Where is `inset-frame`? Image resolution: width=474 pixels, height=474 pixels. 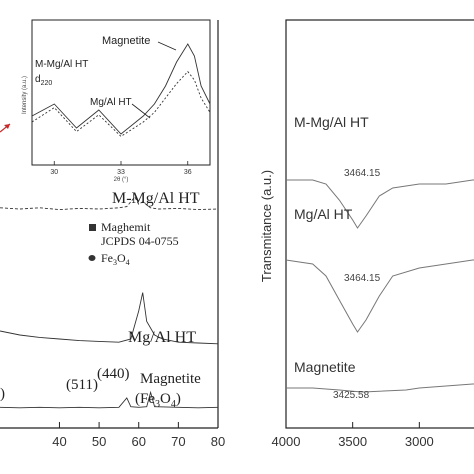
inset-frame is located at coordinates (121, 92).